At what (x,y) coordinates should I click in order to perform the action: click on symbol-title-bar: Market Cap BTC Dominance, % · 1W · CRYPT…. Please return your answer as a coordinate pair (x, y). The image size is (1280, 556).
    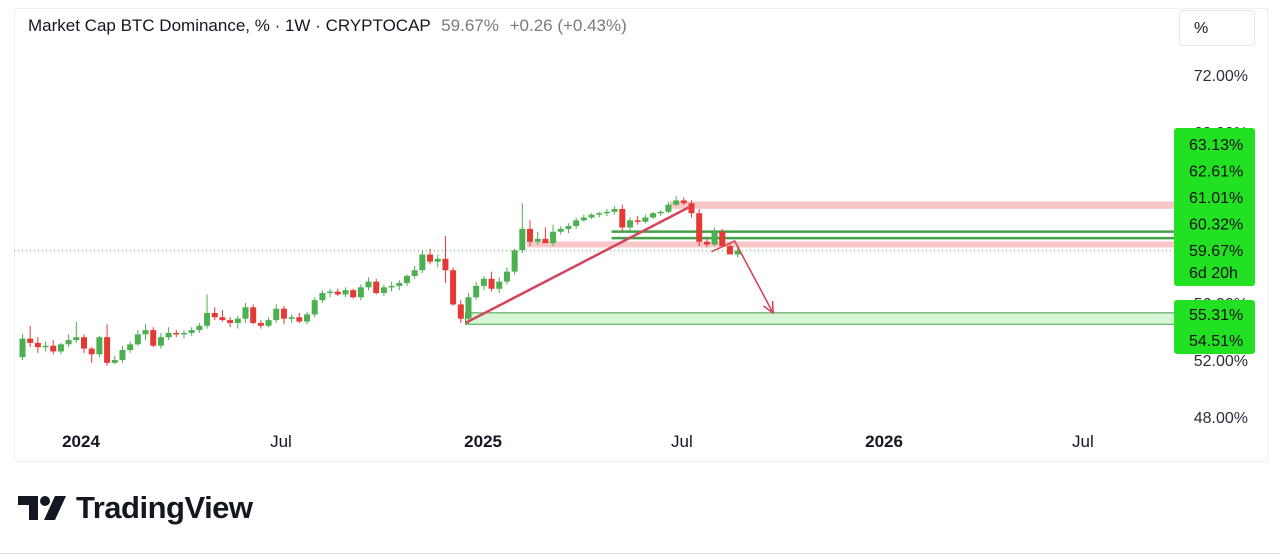
    Looking at the image, I should click on (327, 26).